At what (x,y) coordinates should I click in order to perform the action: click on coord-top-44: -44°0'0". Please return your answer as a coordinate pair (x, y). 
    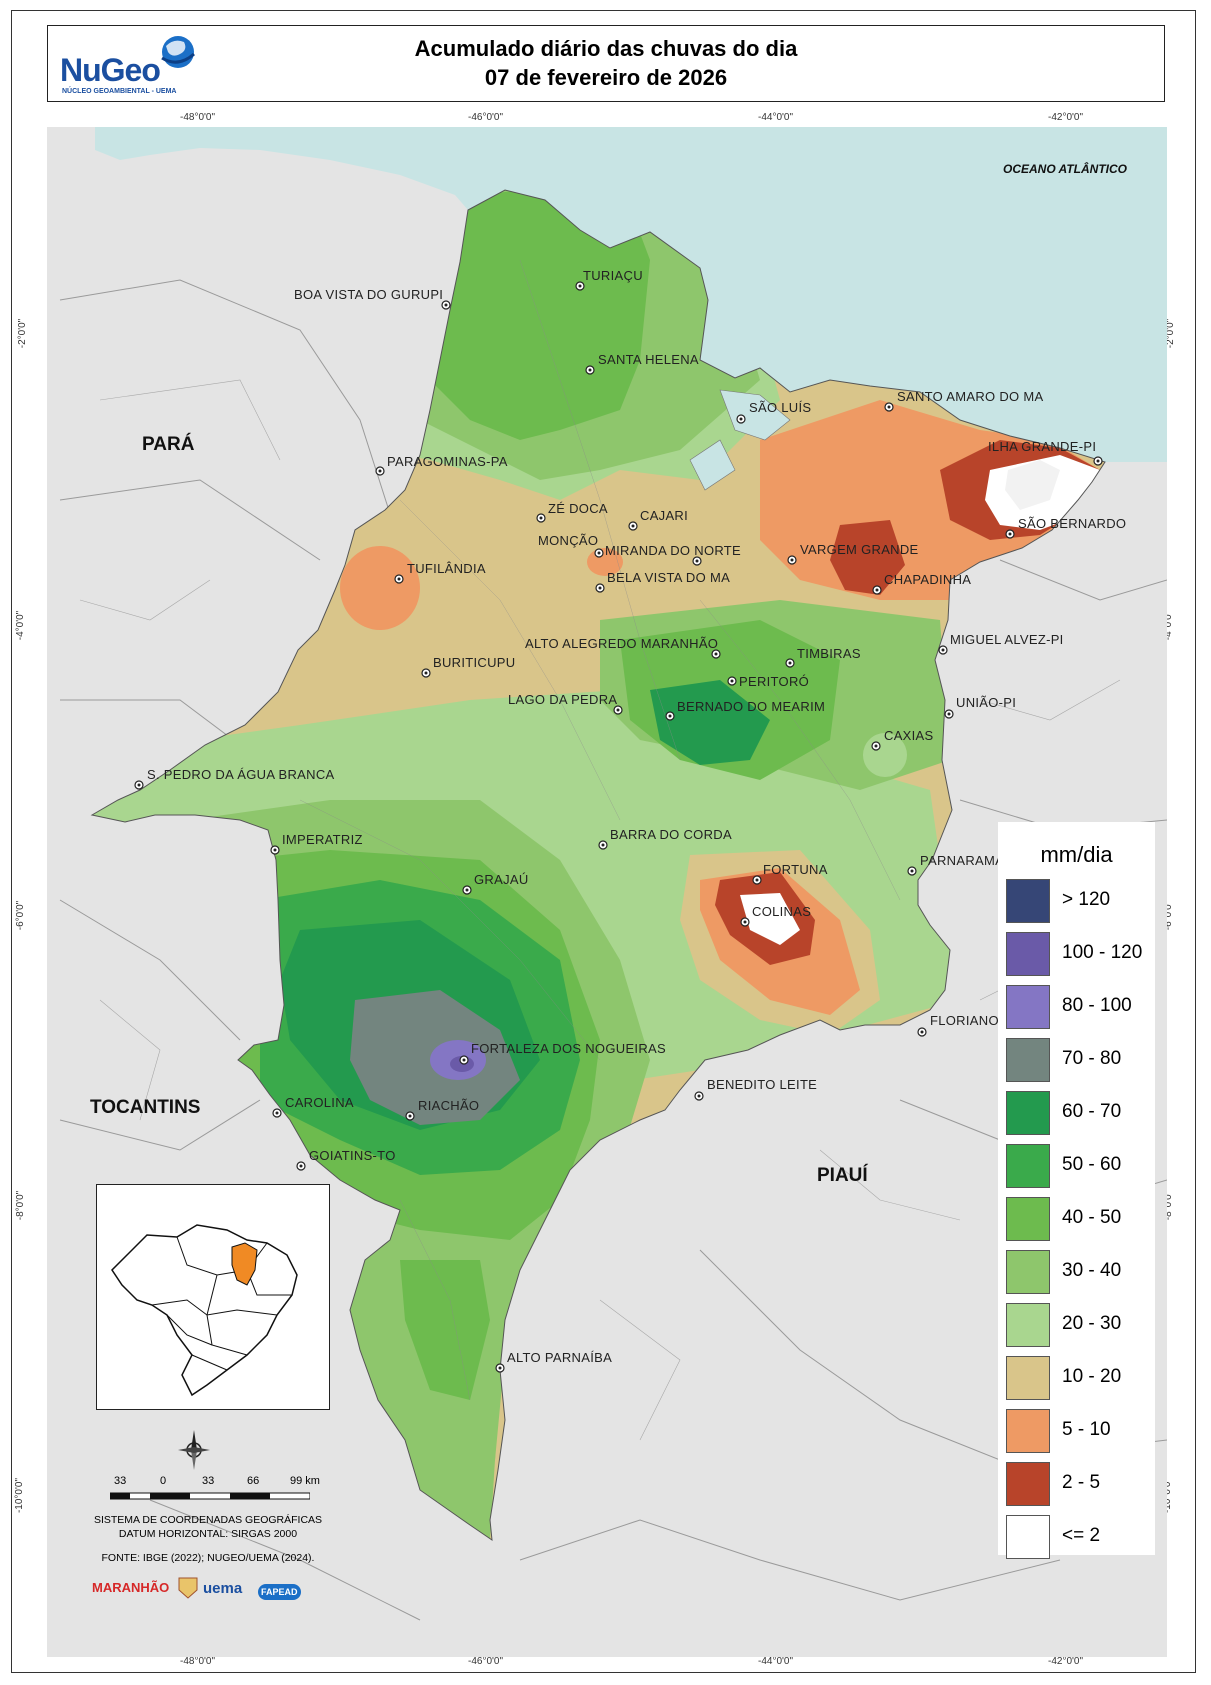
    Looking at the image, I should click on (776, 117).